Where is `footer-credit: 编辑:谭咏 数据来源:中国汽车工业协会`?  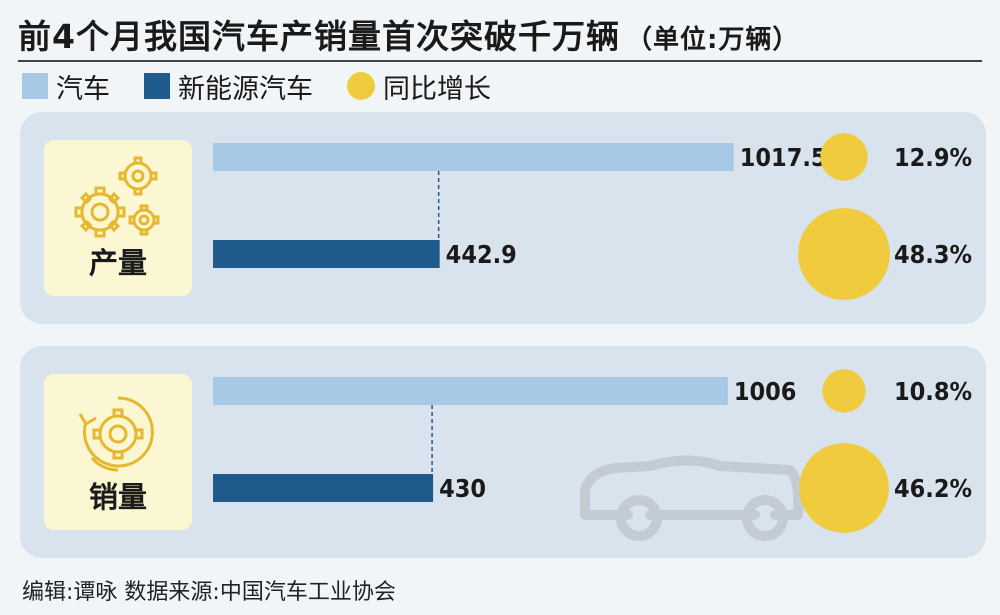 footer-credit: 编辑:谭咏 数据来源:中国汽车工业协会 is located at coordinates (209, 592).